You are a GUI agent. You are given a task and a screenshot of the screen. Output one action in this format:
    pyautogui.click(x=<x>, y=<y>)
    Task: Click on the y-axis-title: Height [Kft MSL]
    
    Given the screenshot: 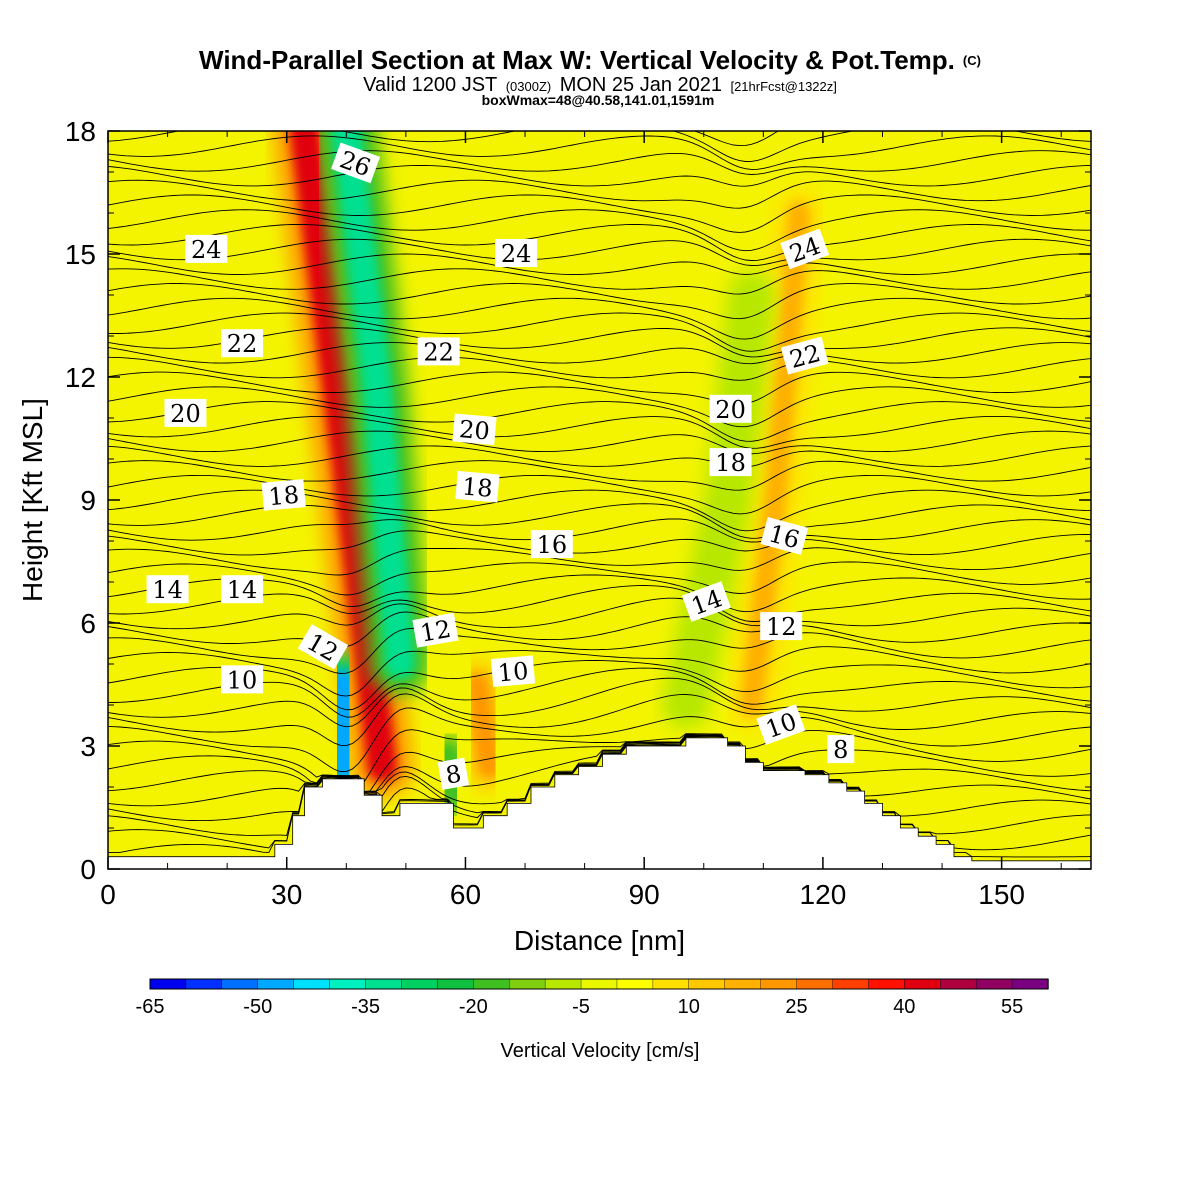 What is the action you would take?
    pyautogui.click(x=32, y=500)
    